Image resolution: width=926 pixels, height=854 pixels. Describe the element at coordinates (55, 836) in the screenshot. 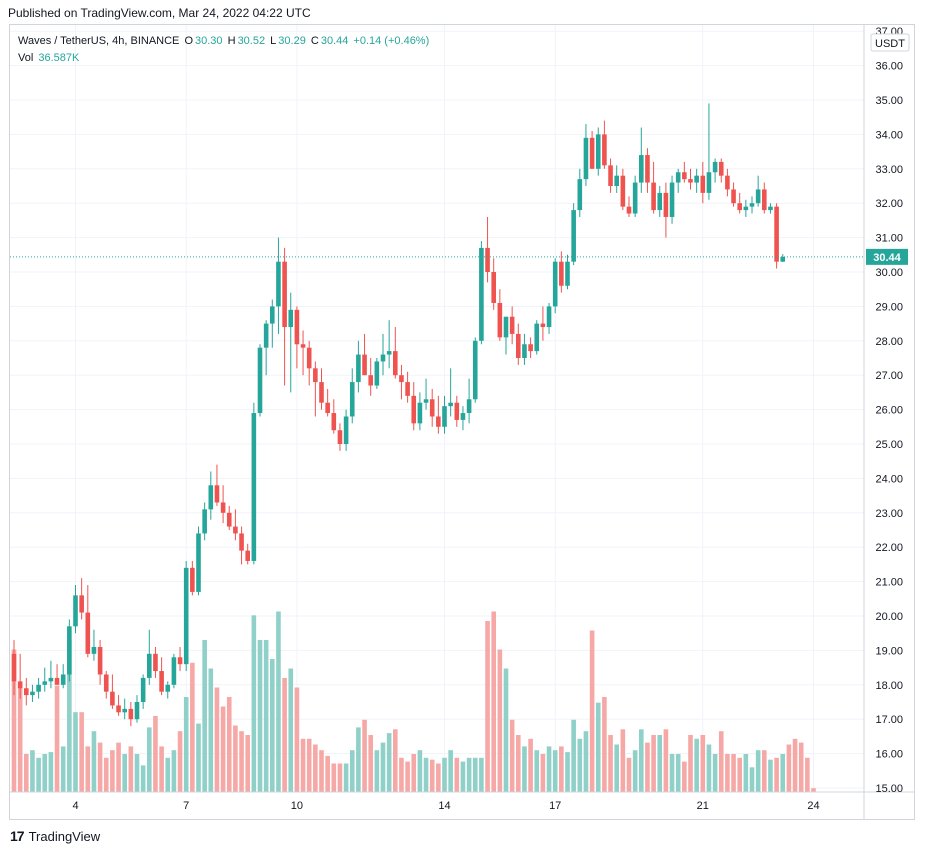

I see `tradingview-logo: 17 TradingView` at that location.